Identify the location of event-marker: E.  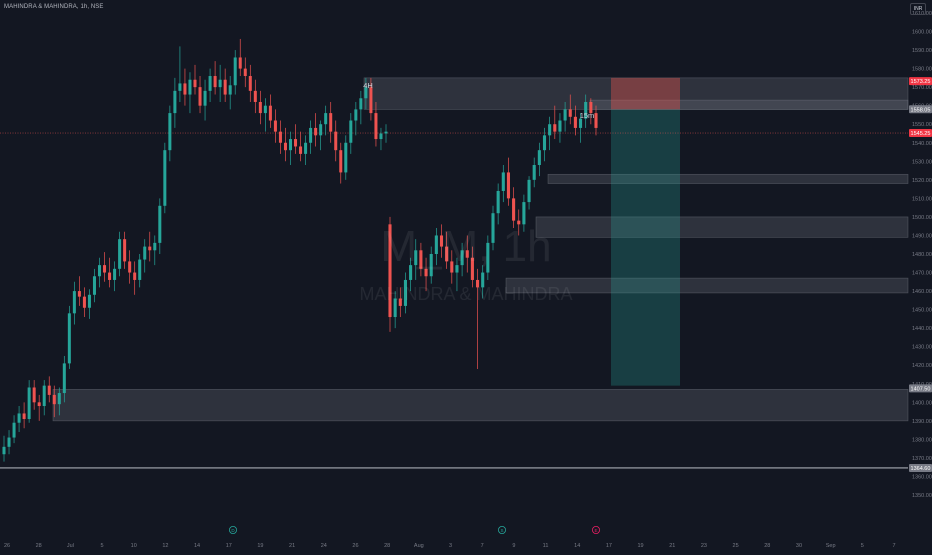
(596, 530).